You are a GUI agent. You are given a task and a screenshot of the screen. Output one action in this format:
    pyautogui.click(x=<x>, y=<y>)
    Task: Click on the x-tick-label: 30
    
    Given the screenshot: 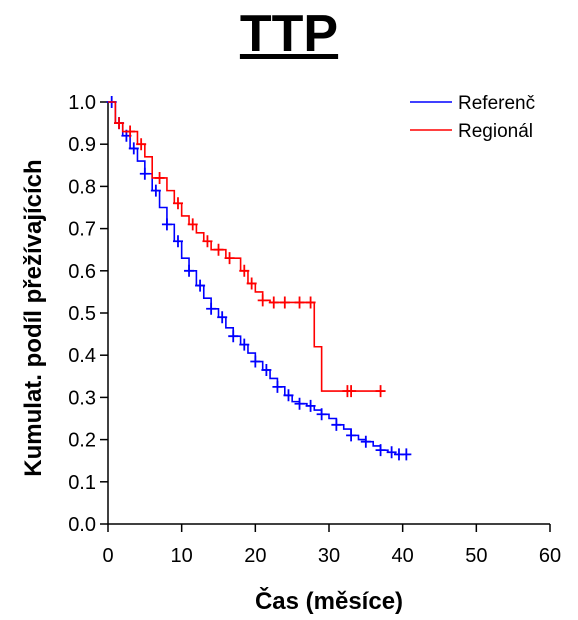 What is the action you would take?
    pyautogui.click(x=329, y=556)
    